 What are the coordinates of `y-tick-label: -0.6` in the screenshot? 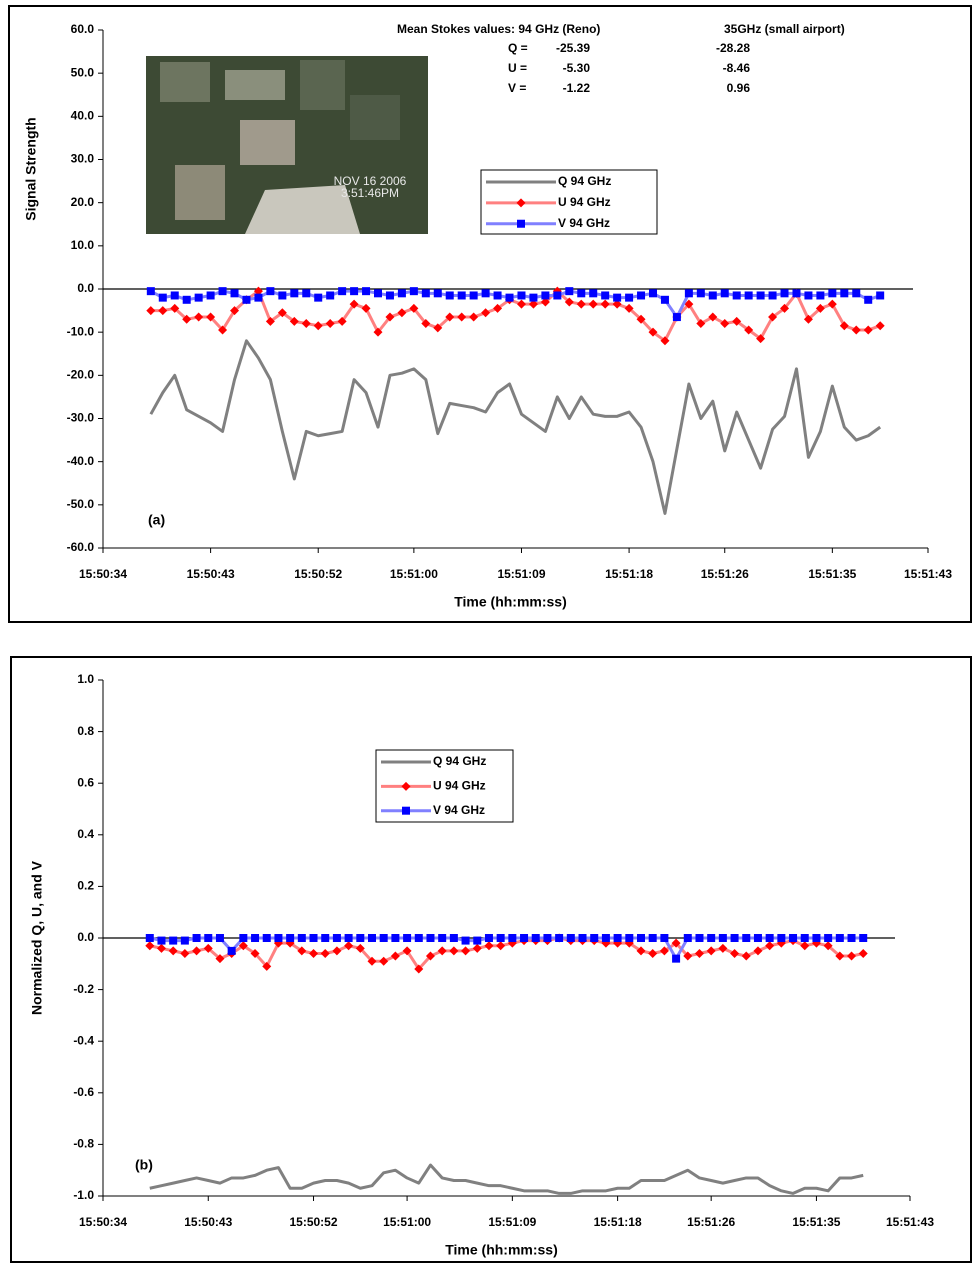 It's located at (83, 1092).